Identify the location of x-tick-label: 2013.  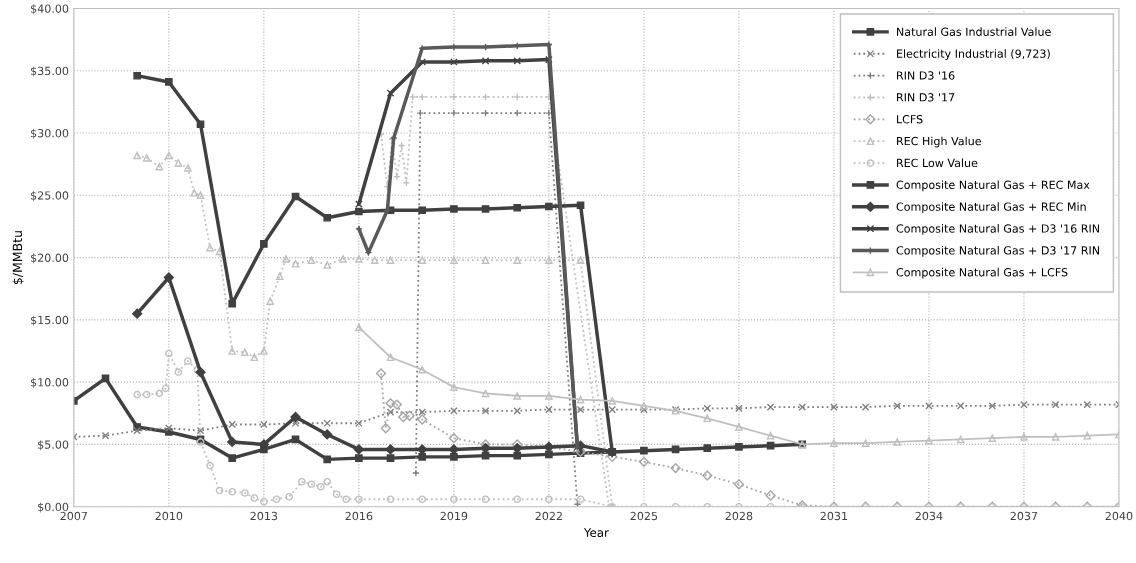
(264, 516).